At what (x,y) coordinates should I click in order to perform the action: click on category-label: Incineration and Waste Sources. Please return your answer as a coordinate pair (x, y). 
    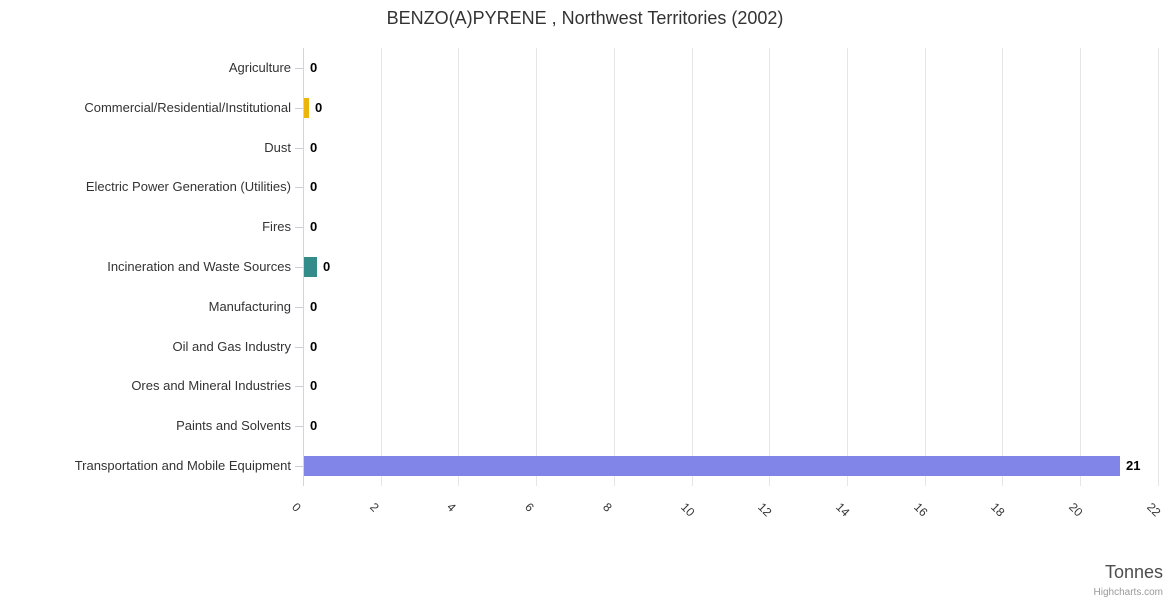
    Looking at the image, I should click on (199, 266).